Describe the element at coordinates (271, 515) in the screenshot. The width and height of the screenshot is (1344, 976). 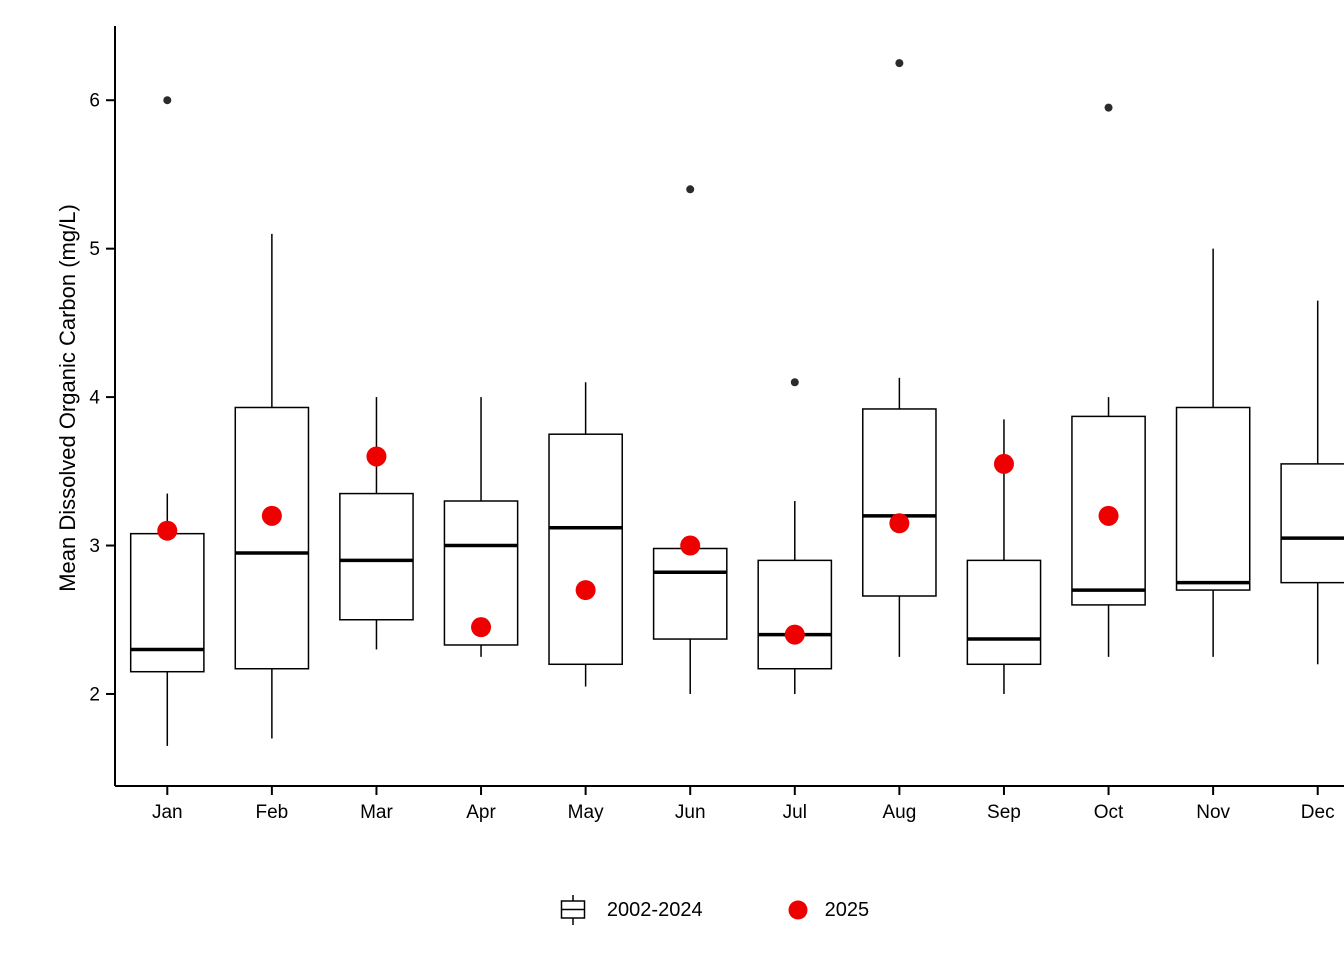
I see `point-2025-feb` at that location.